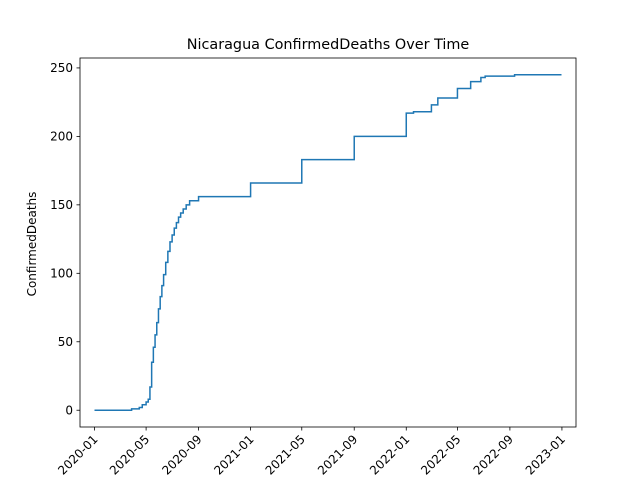 This screenshot has height=480, width=640. Describe the element at coordinates (61, 205) in the screenshot. I see `y-tick-label: 150` at that location.